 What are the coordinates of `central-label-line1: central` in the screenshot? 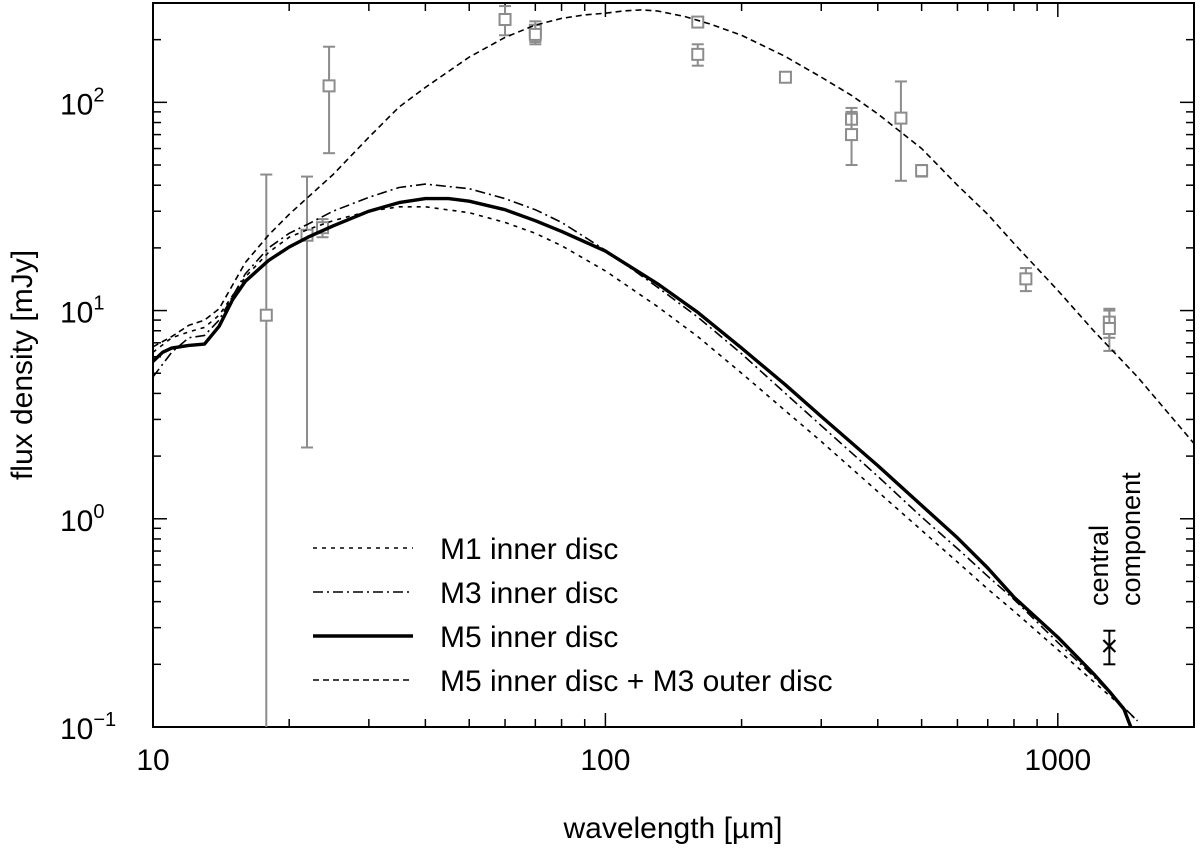 It's located at (1099, 565).